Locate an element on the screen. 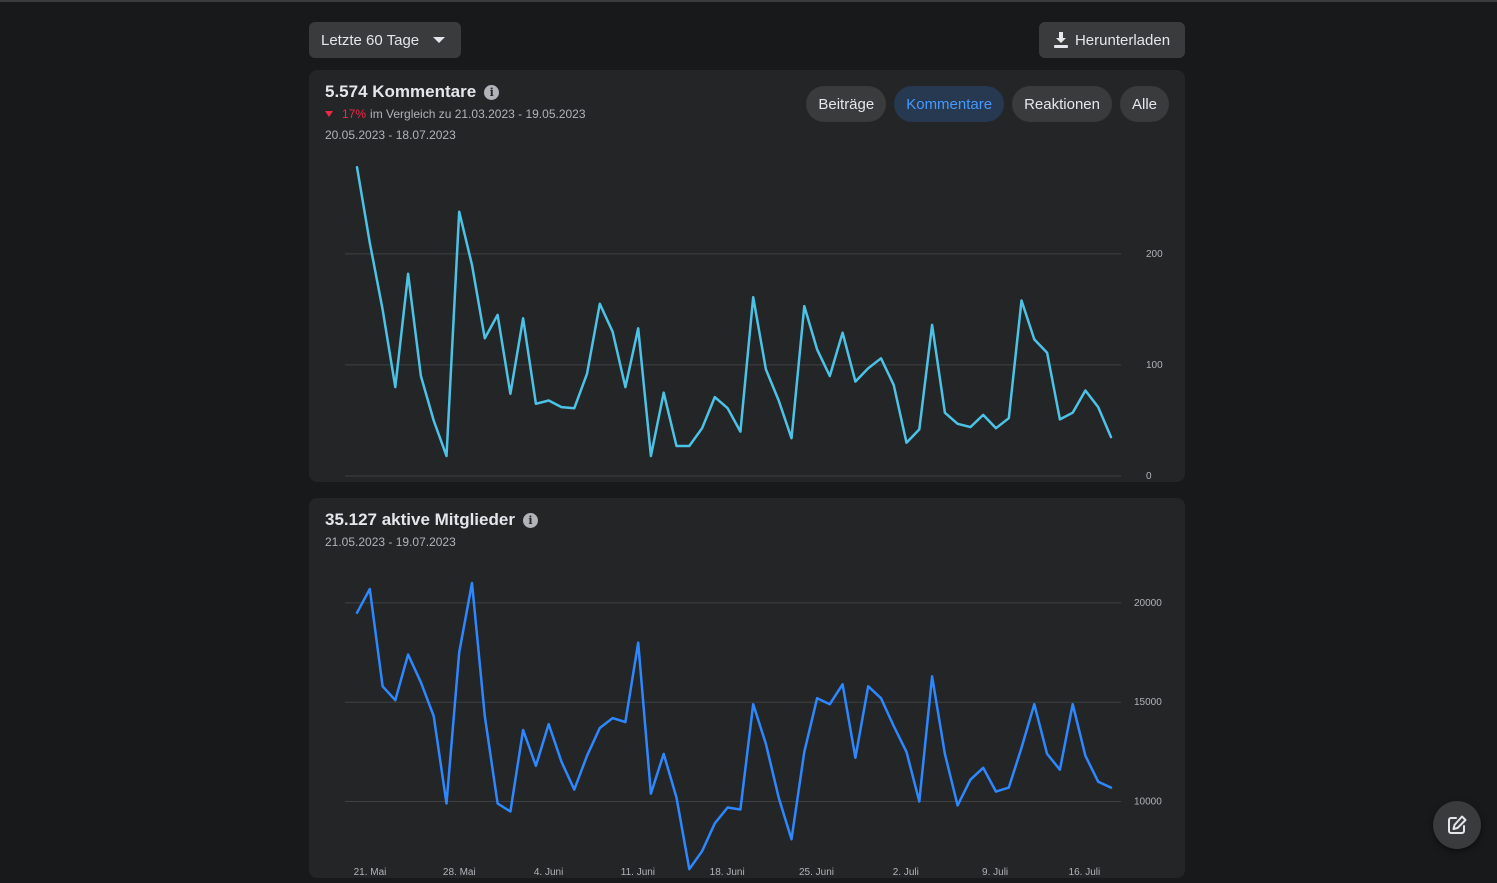 Image resolution: width=1497 pixels, height=883 pixels. members-title: 35.127 aktive Mitglieder is located at coordinates (420, 519).